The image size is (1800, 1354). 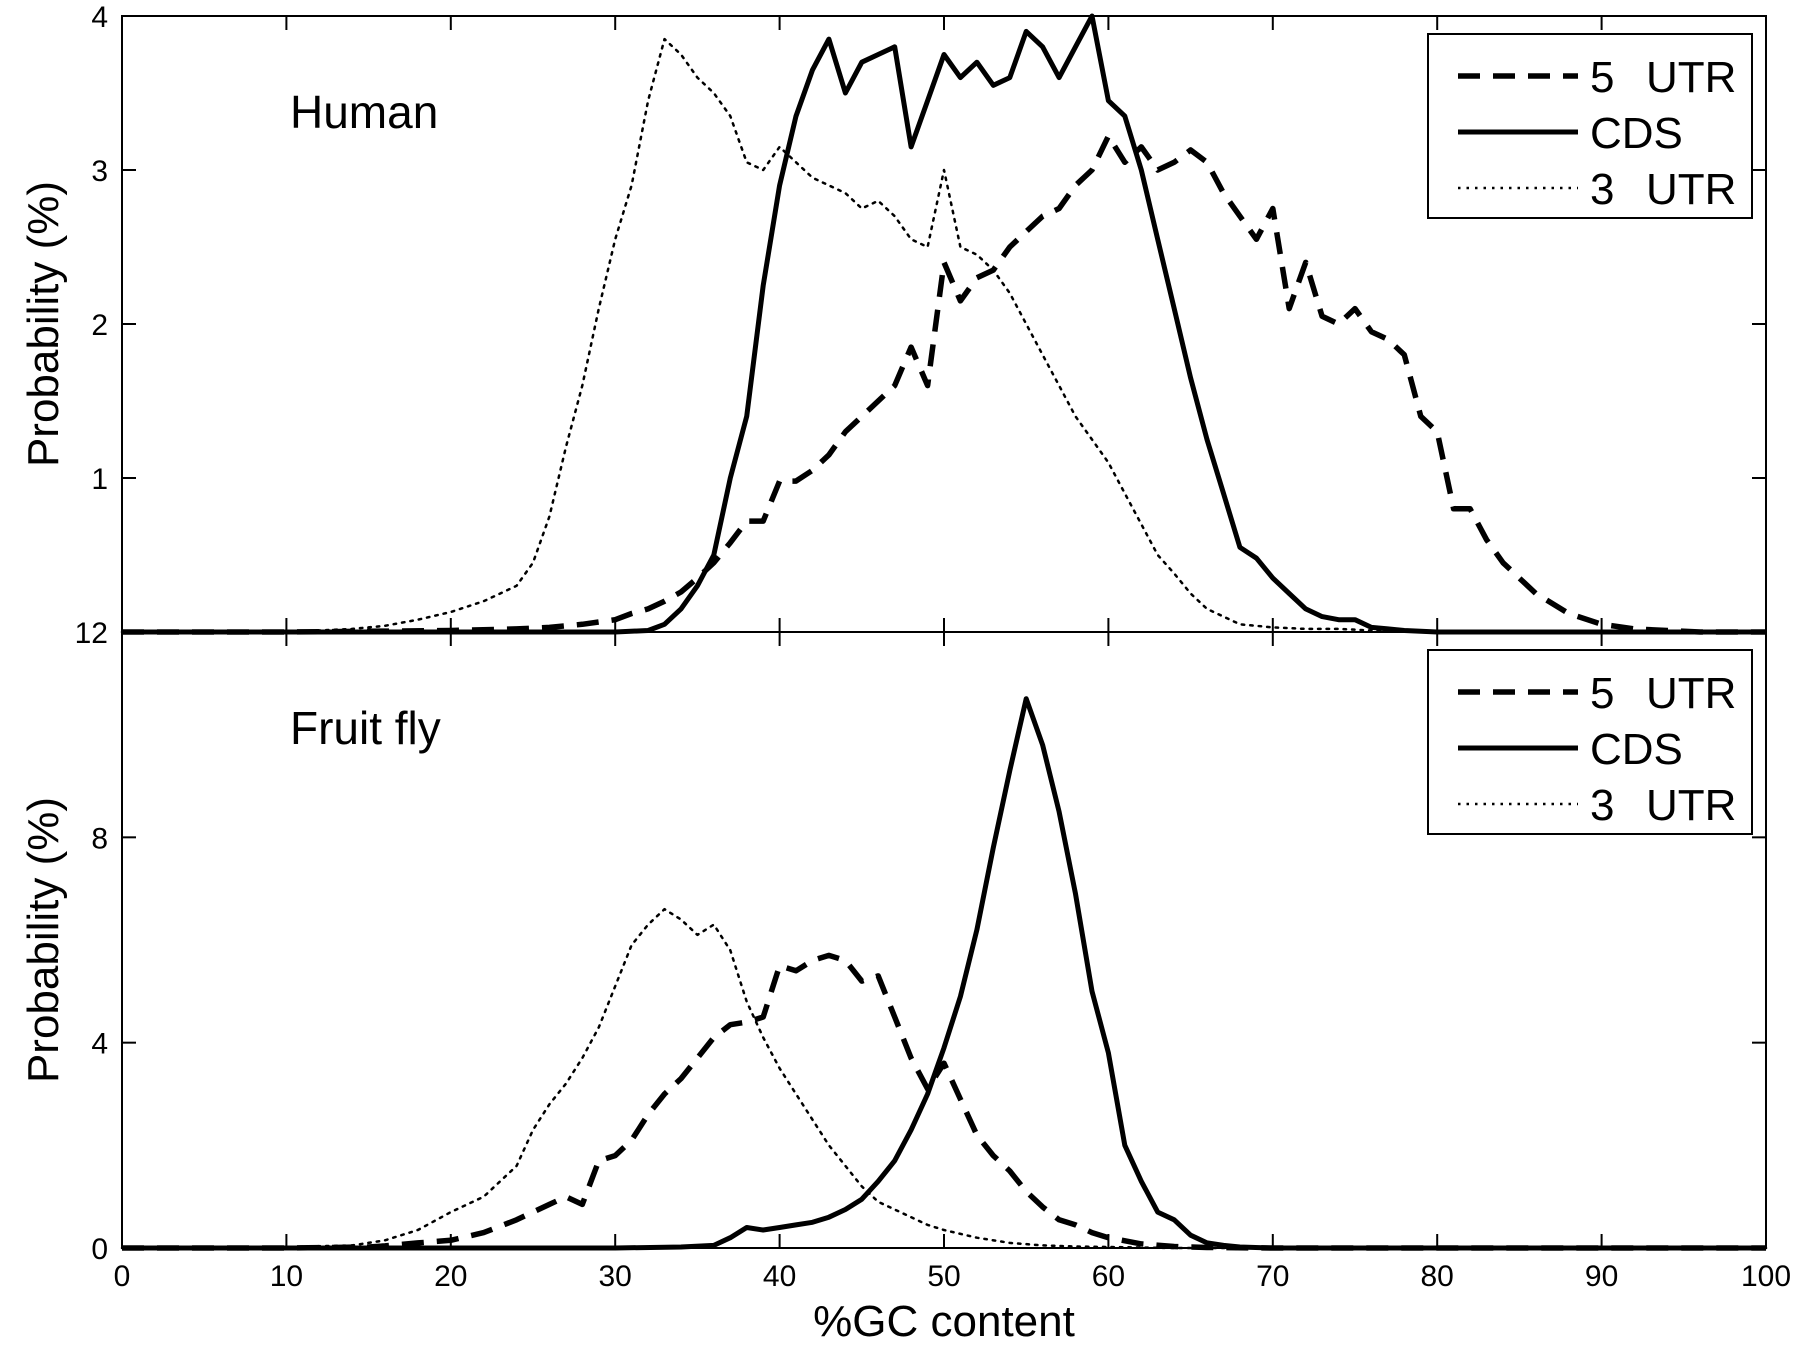 I want to click on x-tick-label: 80, so click(x=1437, y=1276).